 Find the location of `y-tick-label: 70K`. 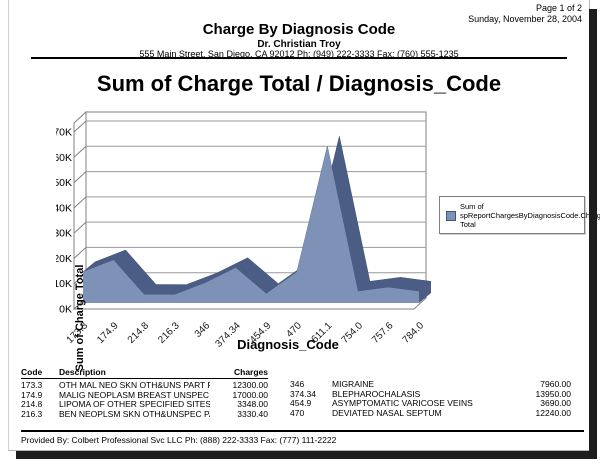

y-tick-label: 70K is located at coordinates (64, 133).